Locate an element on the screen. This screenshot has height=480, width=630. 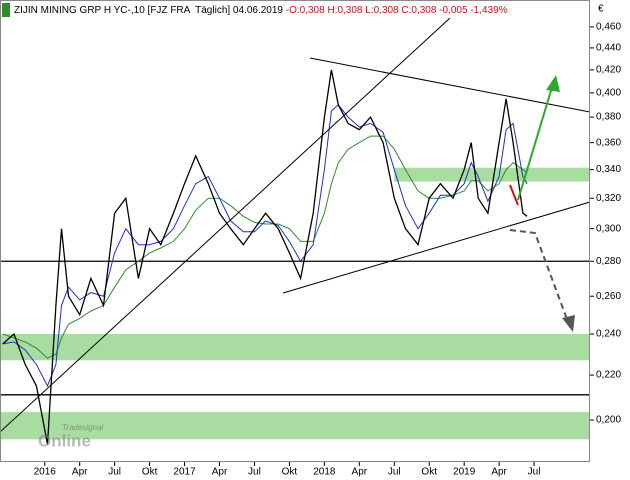
grey-arrow is located at coordinates (539, 276).